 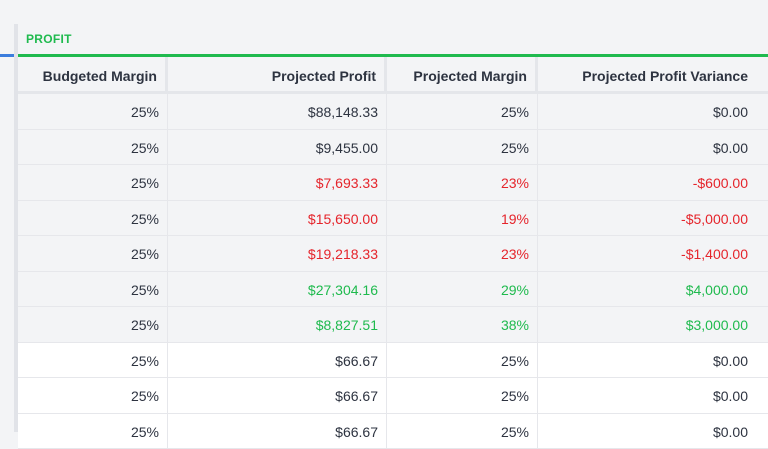 What do you see at coordinates (462, 289) in the screenshot?
I see `cell-projected-margin: 29%` at bounding box center [462, 289].